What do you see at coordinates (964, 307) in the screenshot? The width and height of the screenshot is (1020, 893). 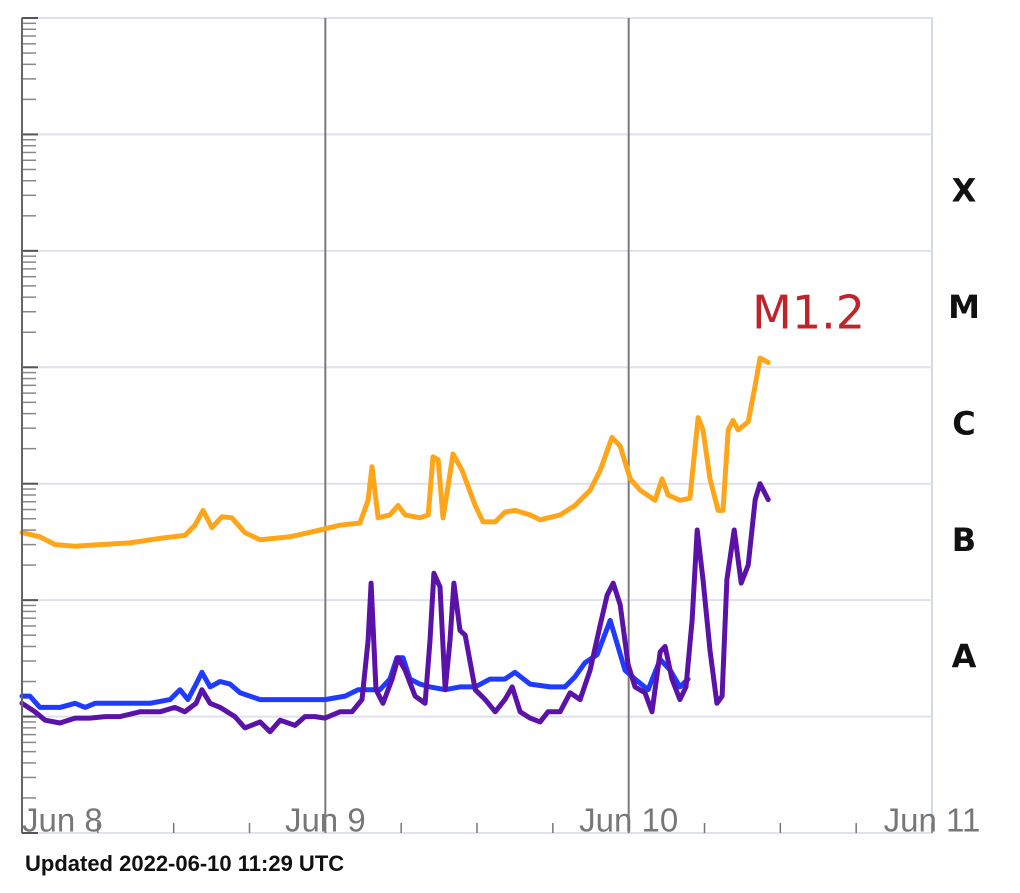 I see `class-label: M` at bounding box center [964, 307].